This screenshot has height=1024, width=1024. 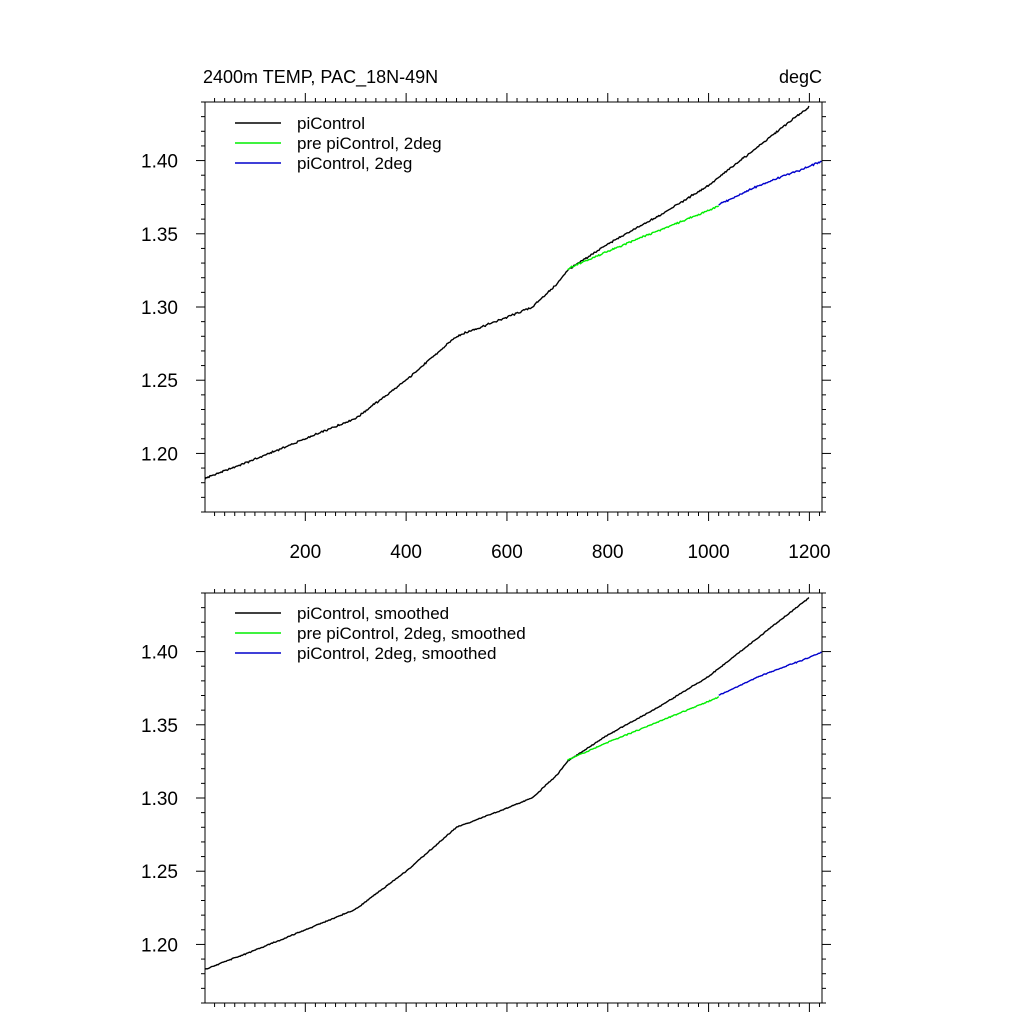 I want to click on legend-label: piControl, 2deg, smoothed, so click(x=396, y=653).